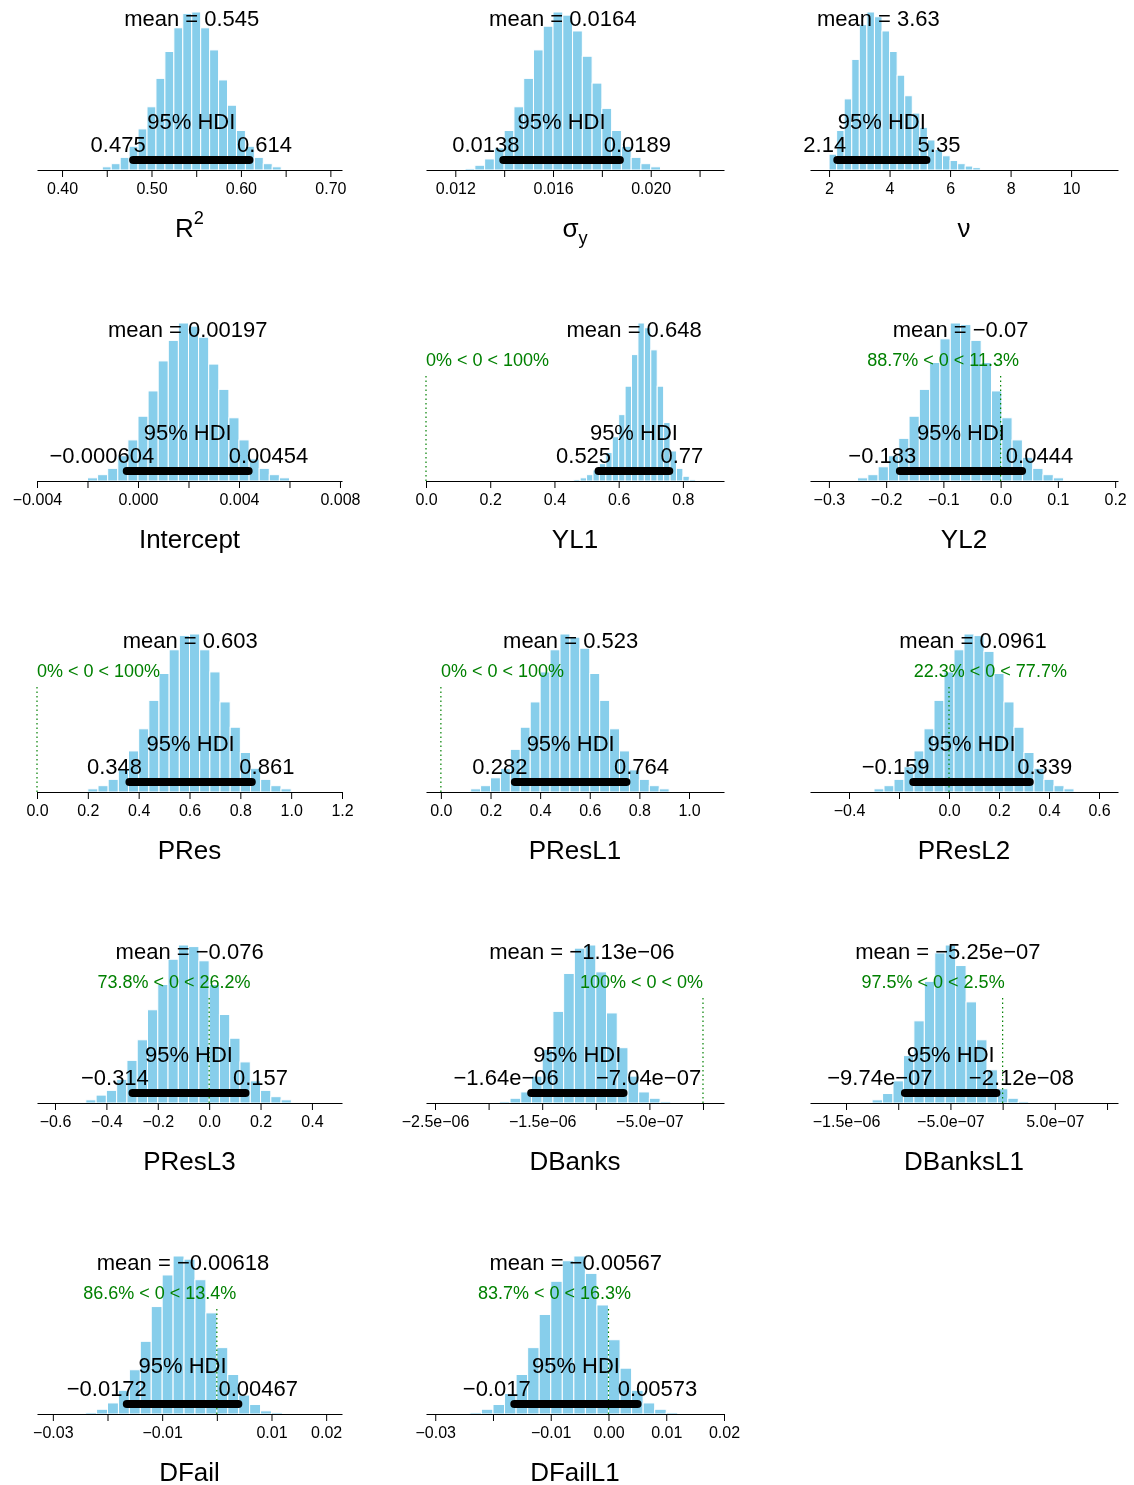  Describe the element at coordinates (682, 455) in the screenshot. I see `annotation: 0.77` at that location.